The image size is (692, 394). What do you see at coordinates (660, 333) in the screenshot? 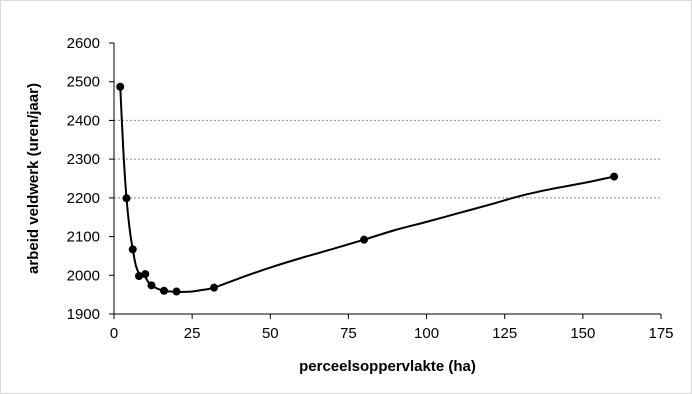
I see `x-tick-label: 175` at bounding box center [660, 333].